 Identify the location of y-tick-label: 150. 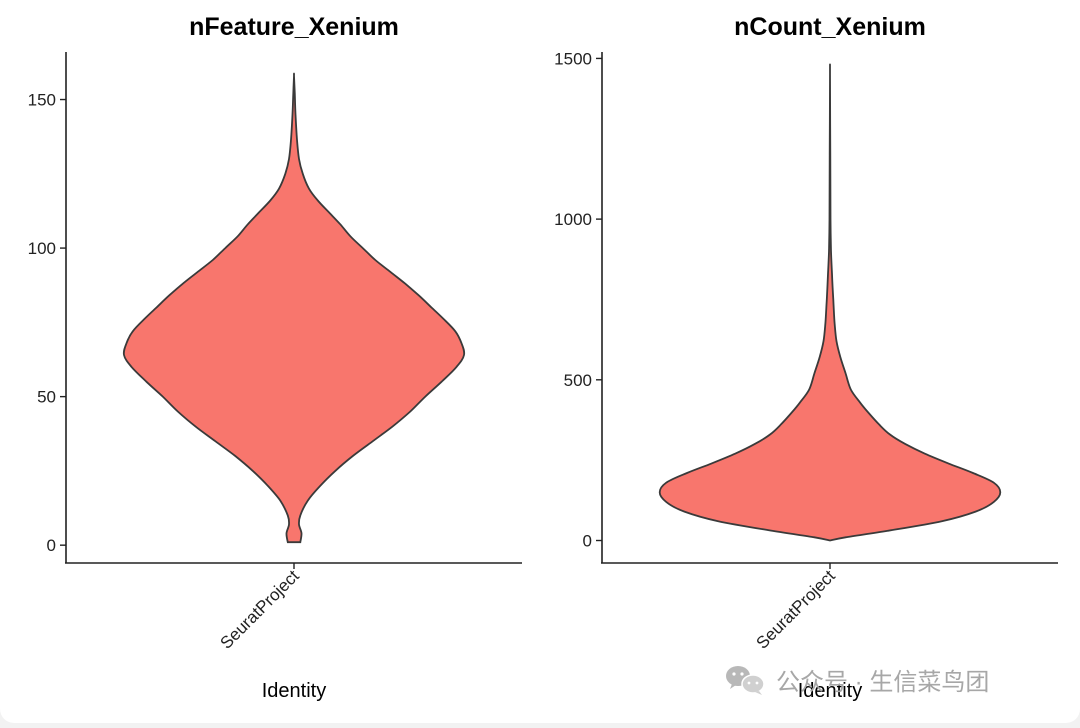
(42, 100).